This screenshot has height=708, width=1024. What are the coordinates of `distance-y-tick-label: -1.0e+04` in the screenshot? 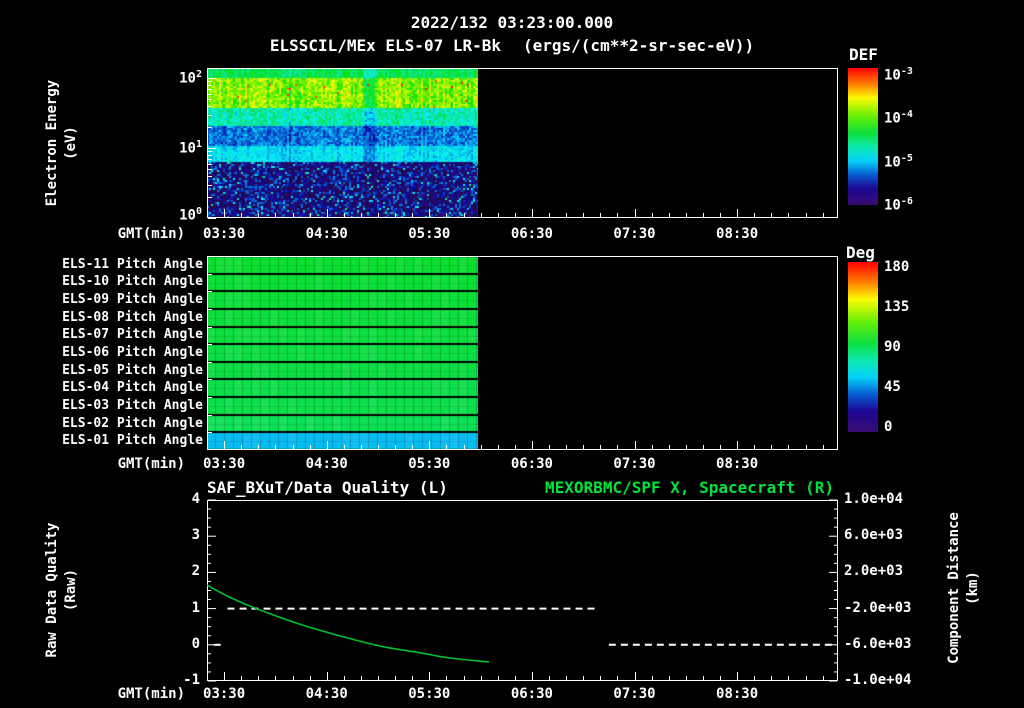 It's located at (878, 680).